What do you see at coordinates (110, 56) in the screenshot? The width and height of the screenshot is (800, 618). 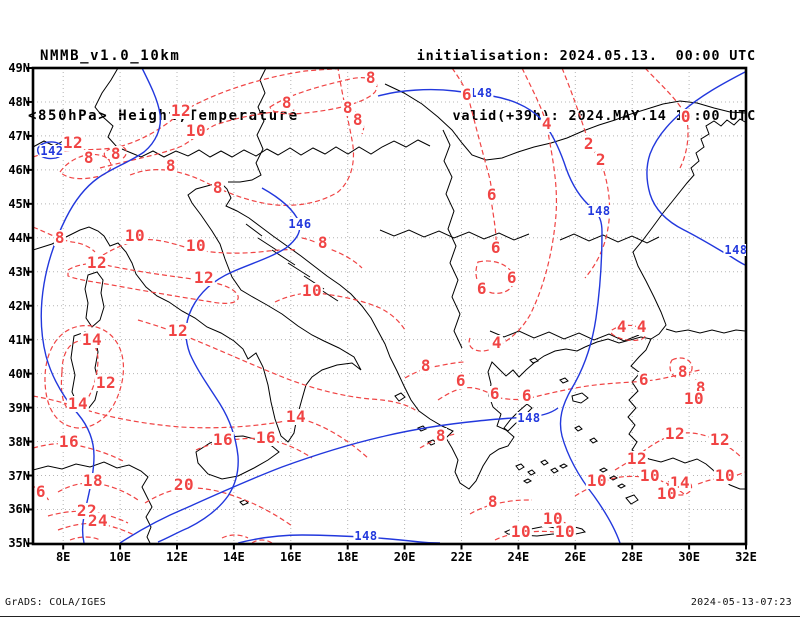 I see `model-title: NMMB_v1.0_10km` at bounding box center [110, 56].